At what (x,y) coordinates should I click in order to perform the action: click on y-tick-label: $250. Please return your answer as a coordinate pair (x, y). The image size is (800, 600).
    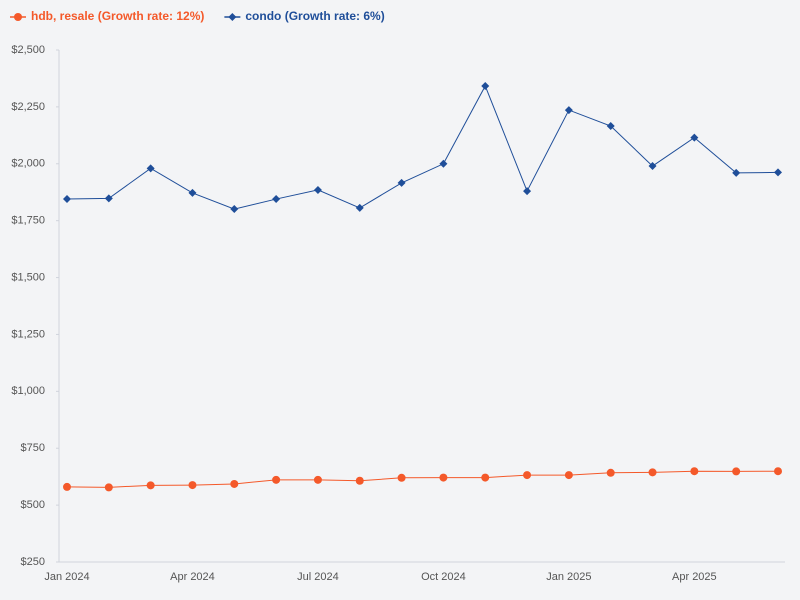
    Looking at the image, I should click on (33, 562).